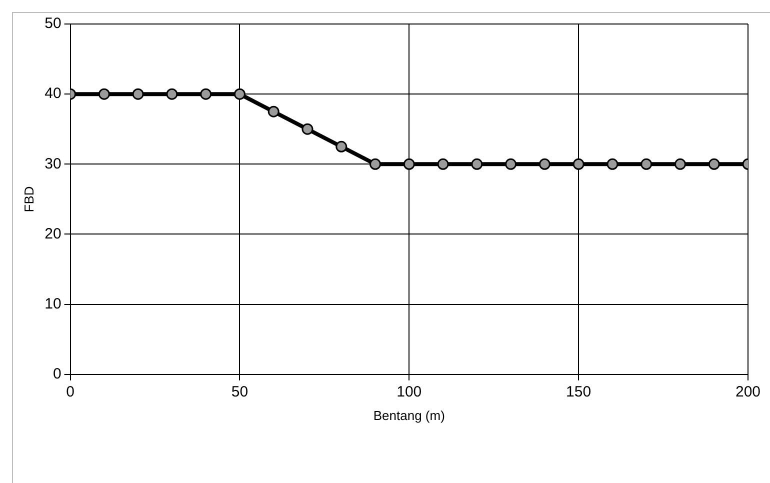  What do you see at coordinates (57, 374) in the screenshot?
I see `y-tick-label: 0` at bounding box center [57, 374].